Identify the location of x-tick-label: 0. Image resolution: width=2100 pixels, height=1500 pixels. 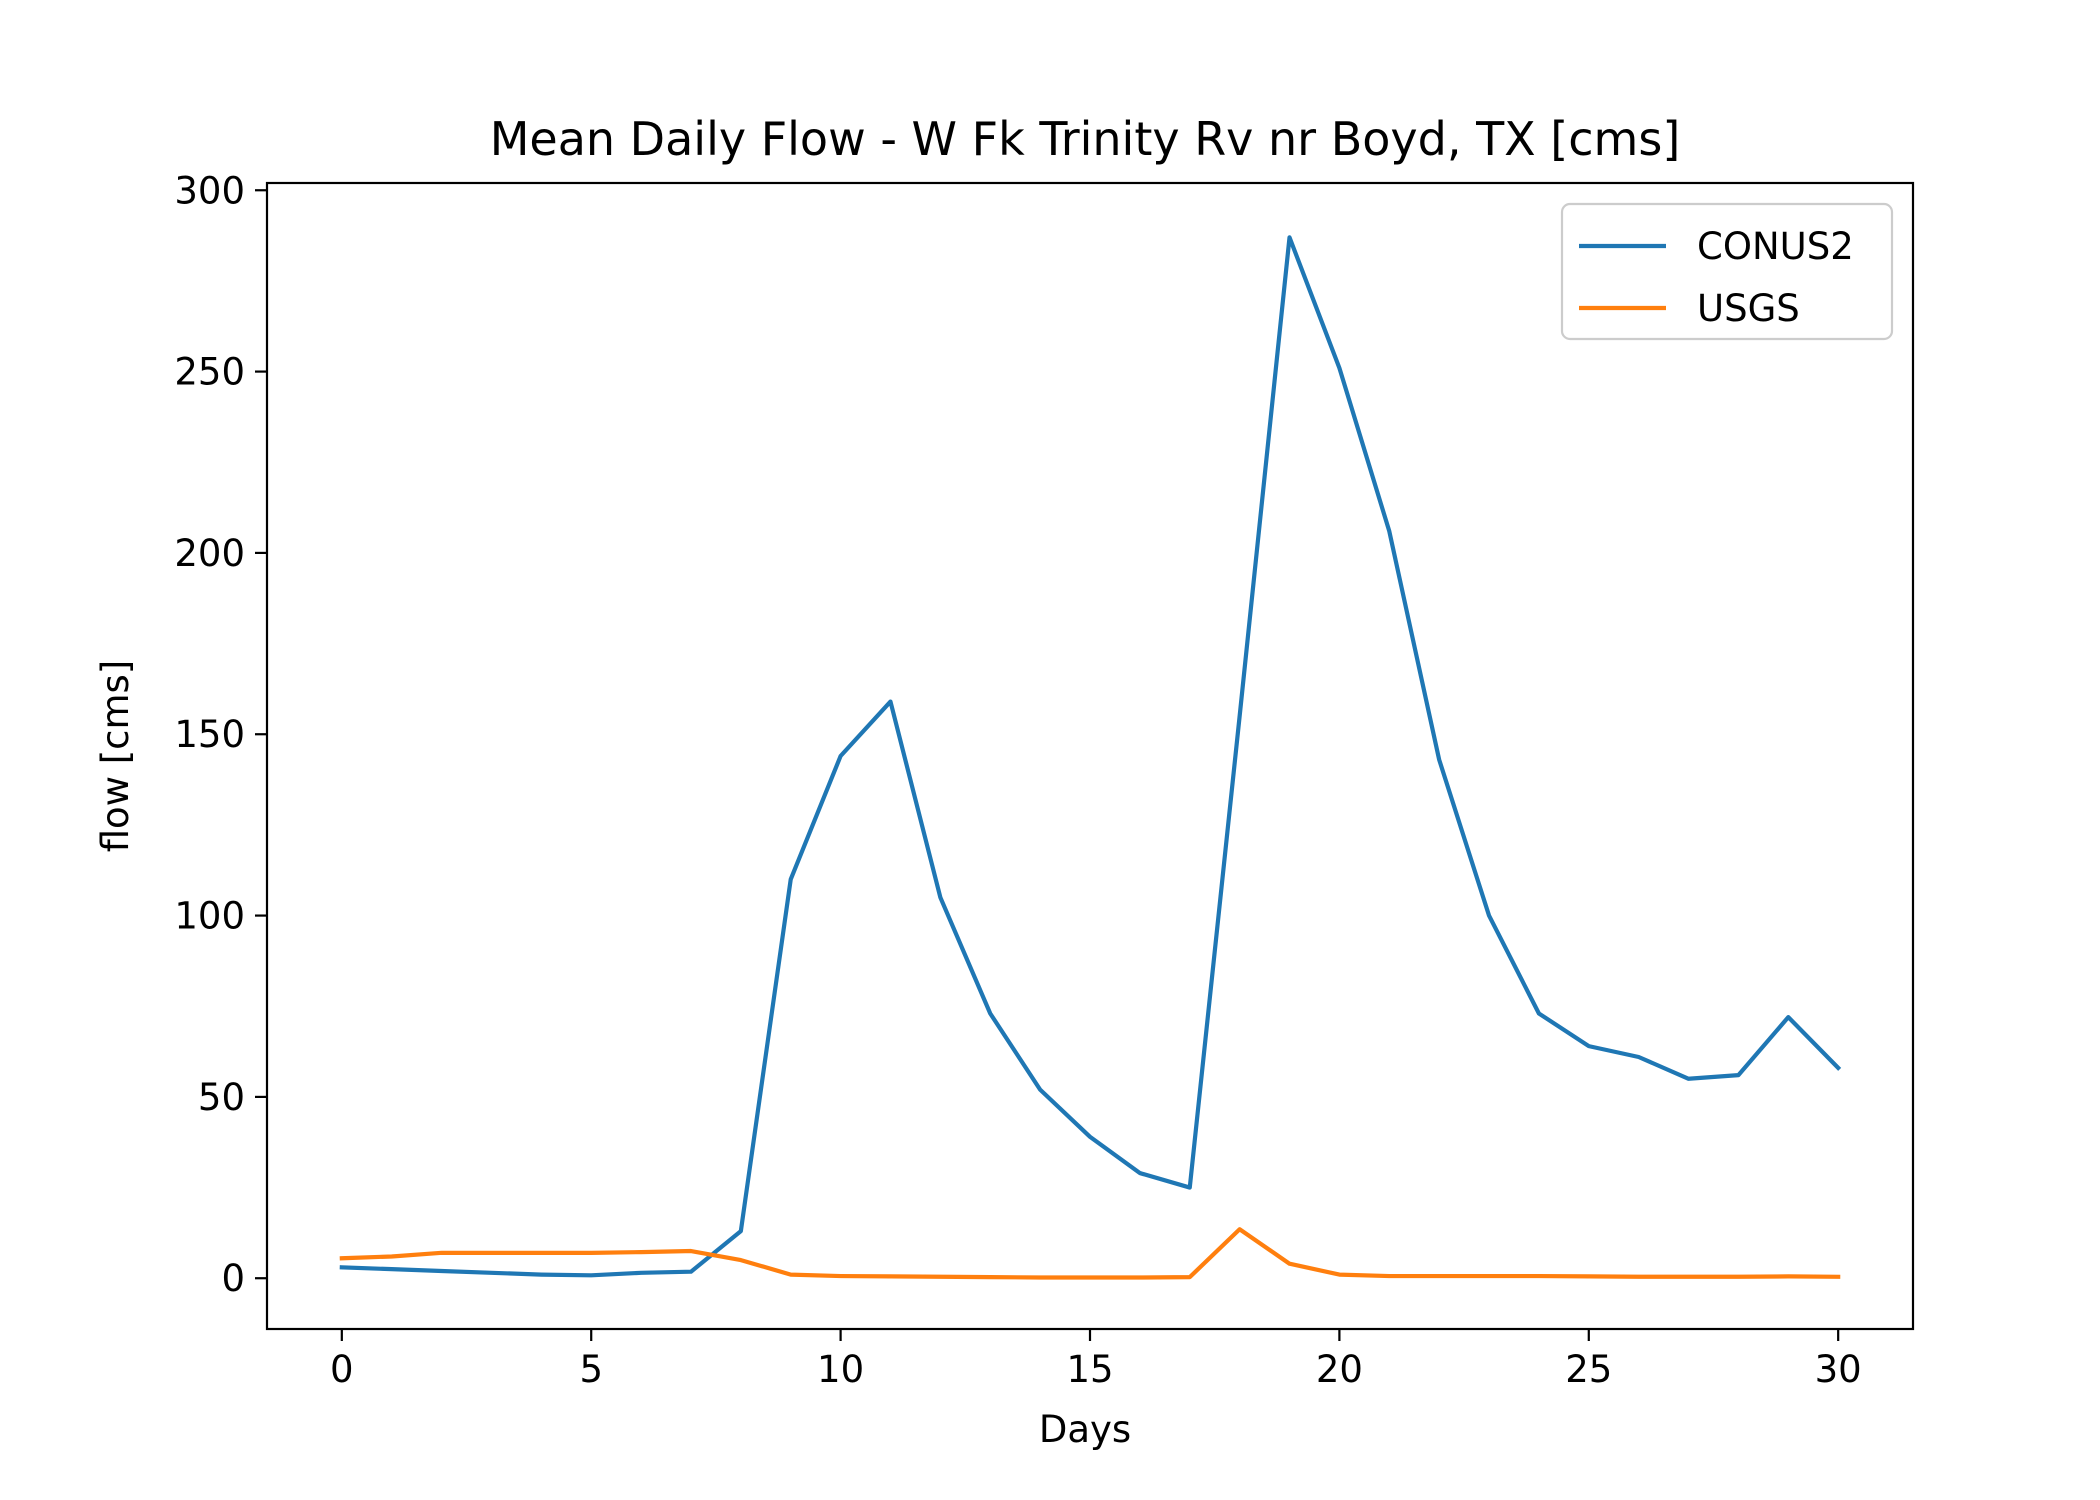
(342, 1369).